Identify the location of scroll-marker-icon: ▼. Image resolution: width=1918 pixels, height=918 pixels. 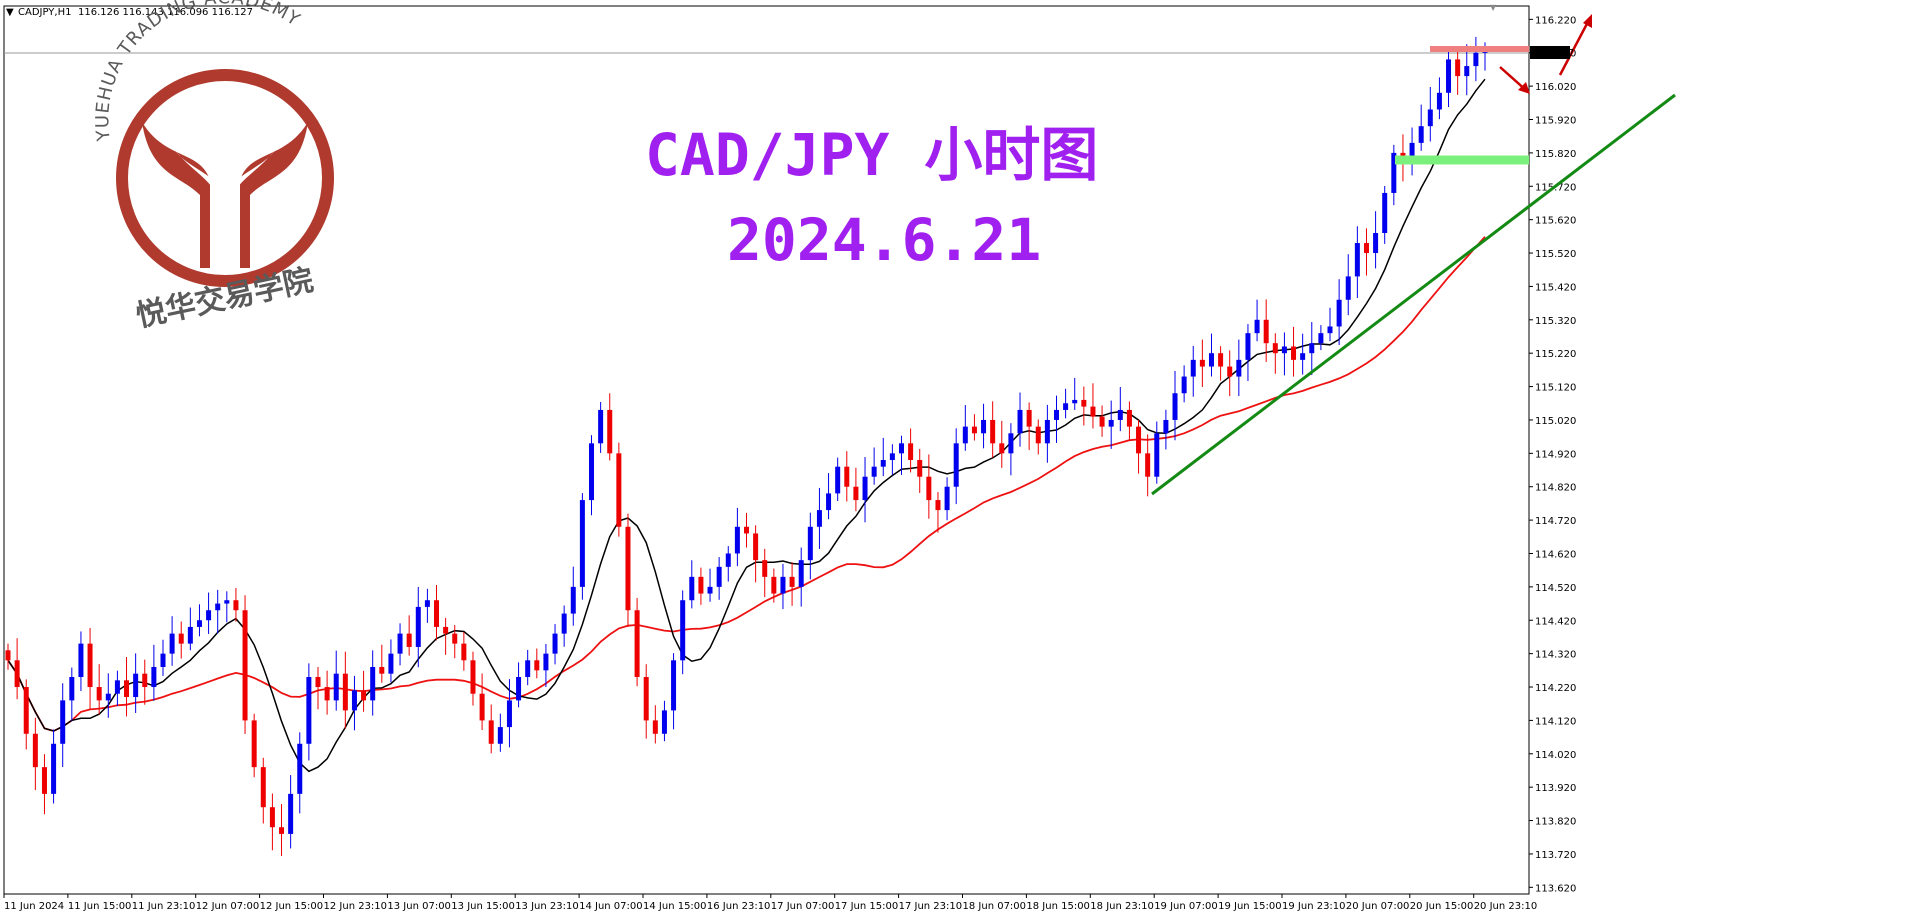
(1493, 7).